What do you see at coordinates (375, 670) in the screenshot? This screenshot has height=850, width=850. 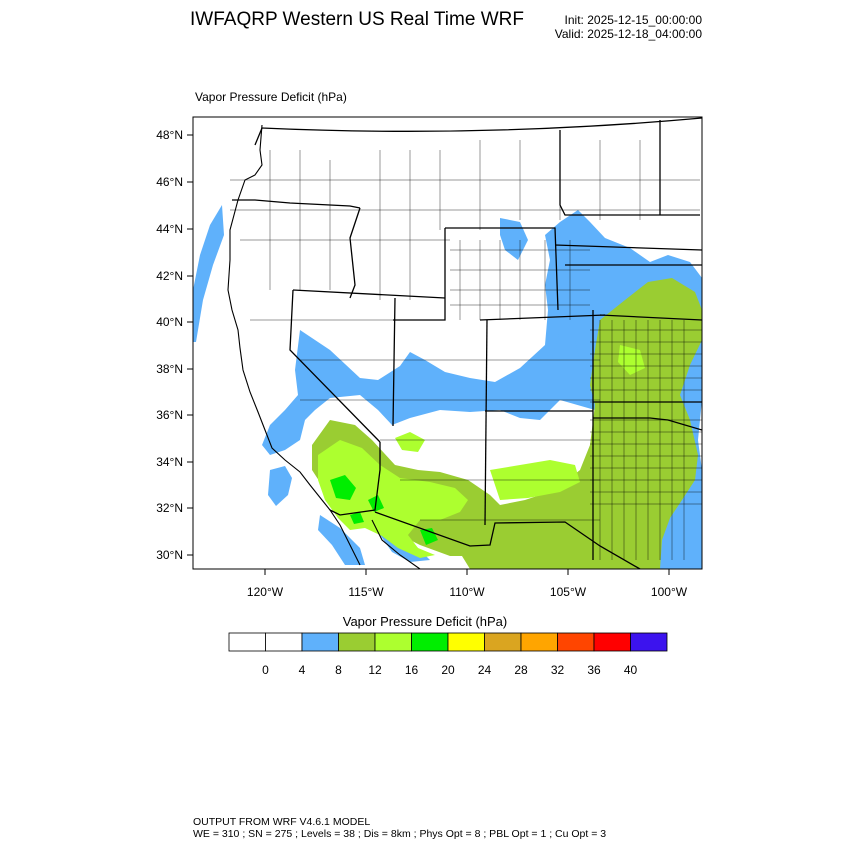 I see `colorbar-label: 12` at bounding box center [375, 670].